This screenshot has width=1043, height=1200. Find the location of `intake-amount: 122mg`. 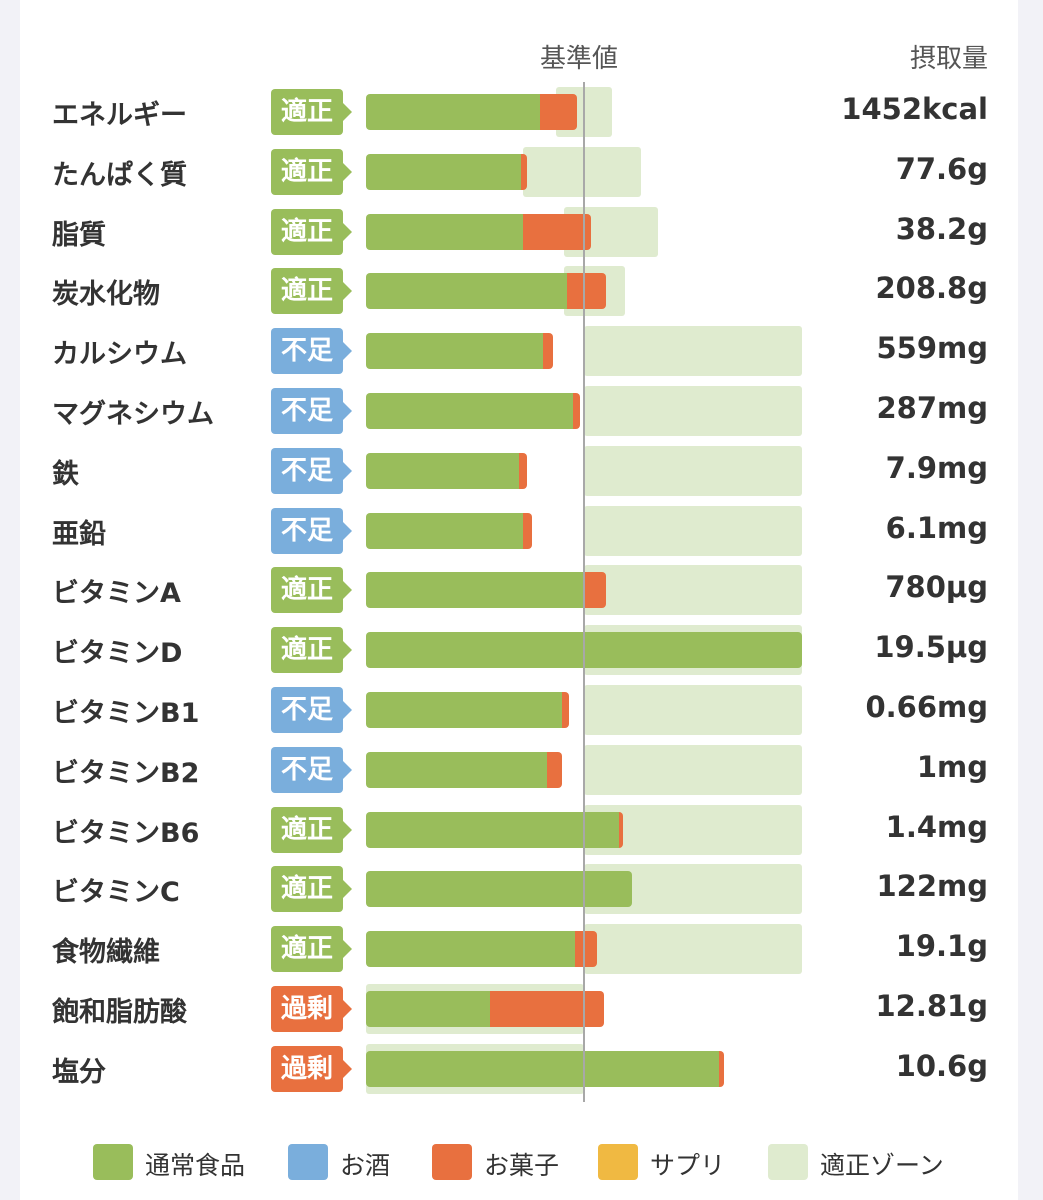

intake-amount: 122mg is located at coordinates (932, 886).